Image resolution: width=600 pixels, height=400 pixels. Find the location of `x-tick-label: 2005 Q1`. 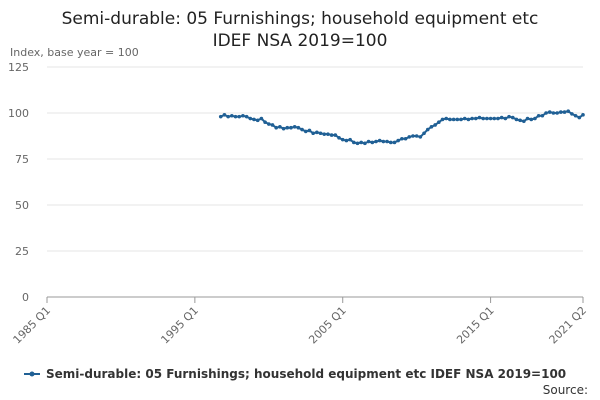

x-tick-label: 2005 Q1 is located at coordinates (327, 325).